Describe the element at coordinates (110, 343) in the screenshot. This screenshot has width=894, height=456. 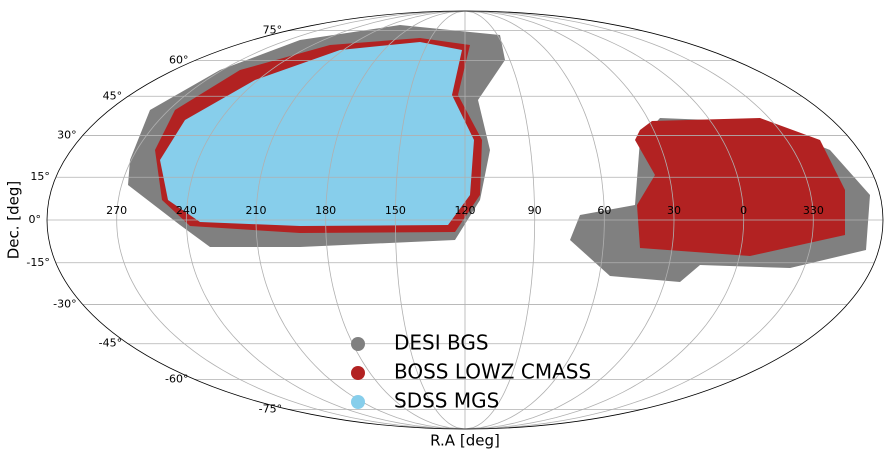
I see `y-tick-label: -45°` at that location.